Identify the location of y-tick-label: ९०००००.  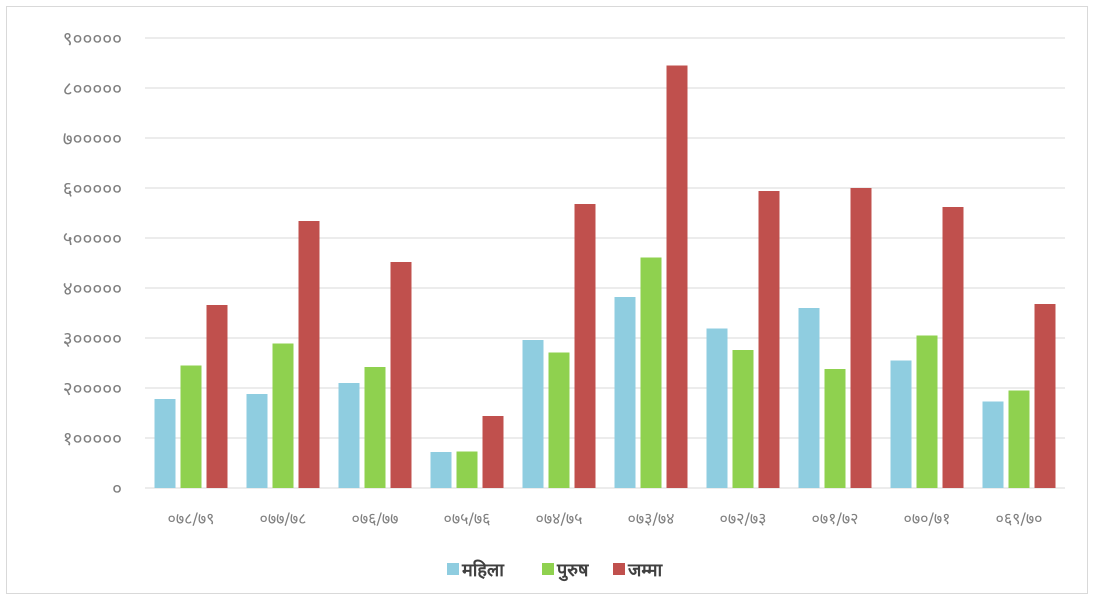
(92, 39).